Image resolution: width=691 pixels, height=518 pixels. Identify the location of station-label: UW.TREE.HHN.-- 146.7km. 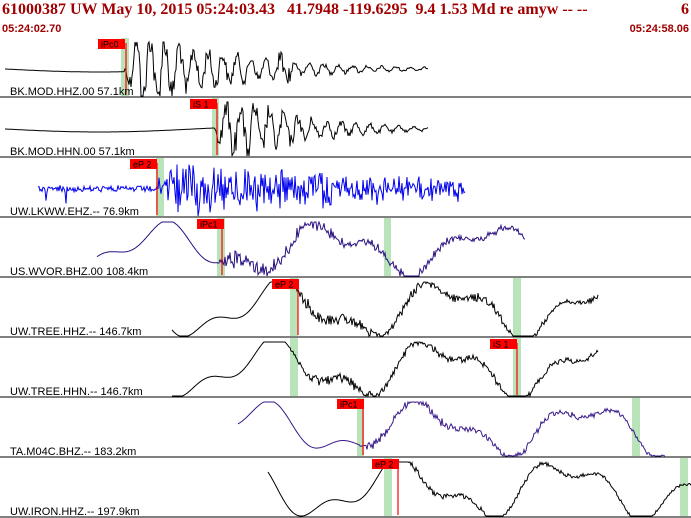
(76, 392).